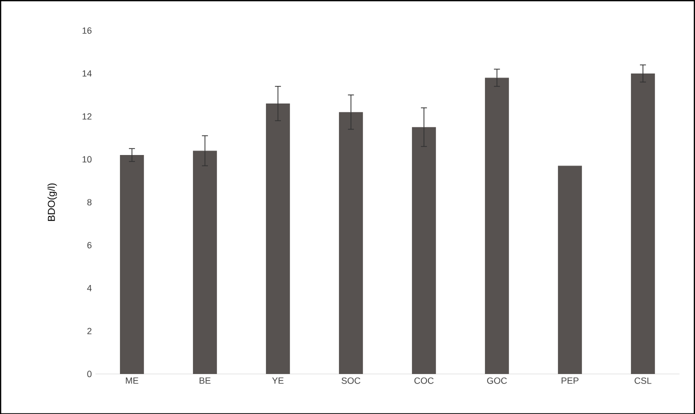 This screenshot has height=414, width=695. Describe the element at coordinates (89, 287) in the screenshot. I see `y-tick-label: 4` at that location.